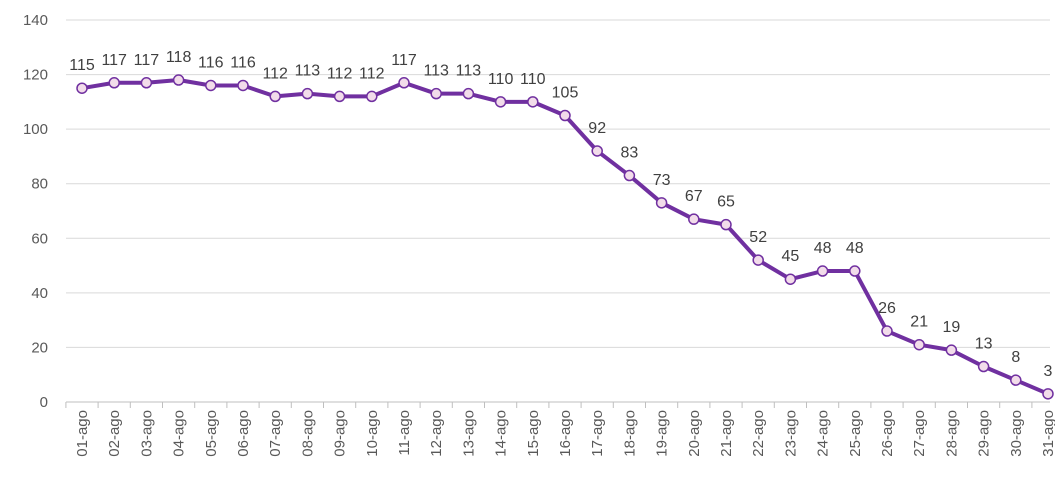  Describe the element at coordinates (533, 433) in the screenshot. I see `x-tick-label: 15-ago` at that location.